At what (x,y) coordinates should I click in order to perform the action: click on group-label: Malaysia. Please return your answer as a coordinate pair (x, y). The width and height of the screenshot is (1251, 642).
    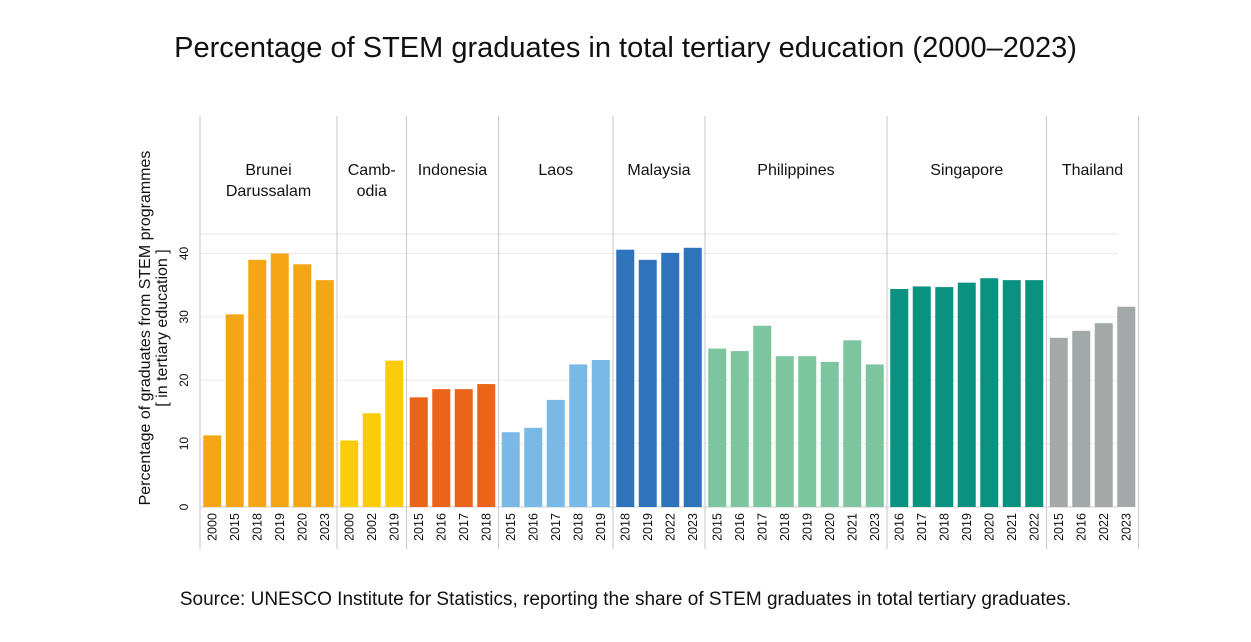
    Looking at the image, I should click on (658, 170).